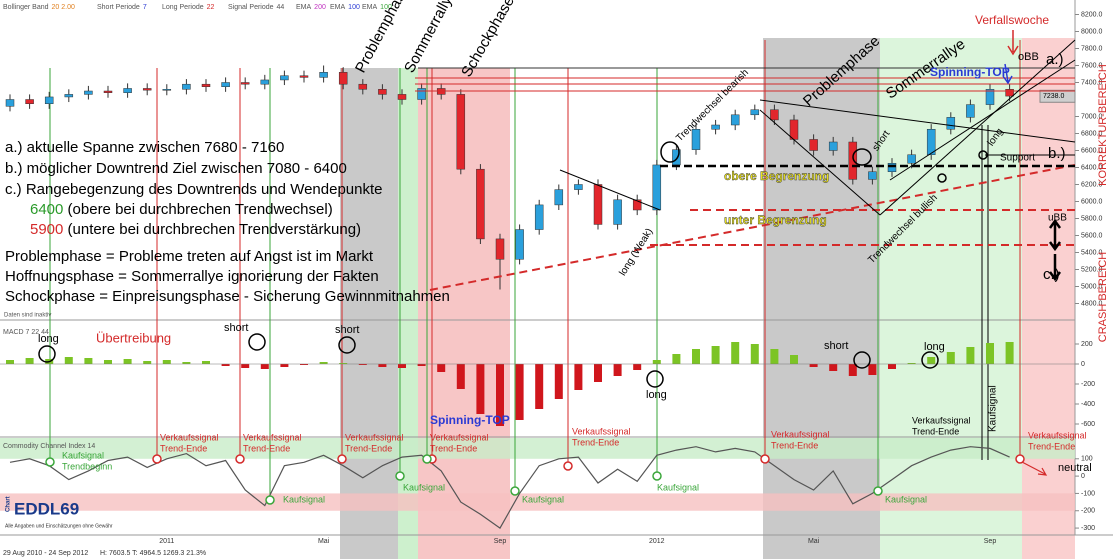 The width and height of the screenshot is (1113, 559). I want to click on x-tick-label: 2011, so click(166, 541).